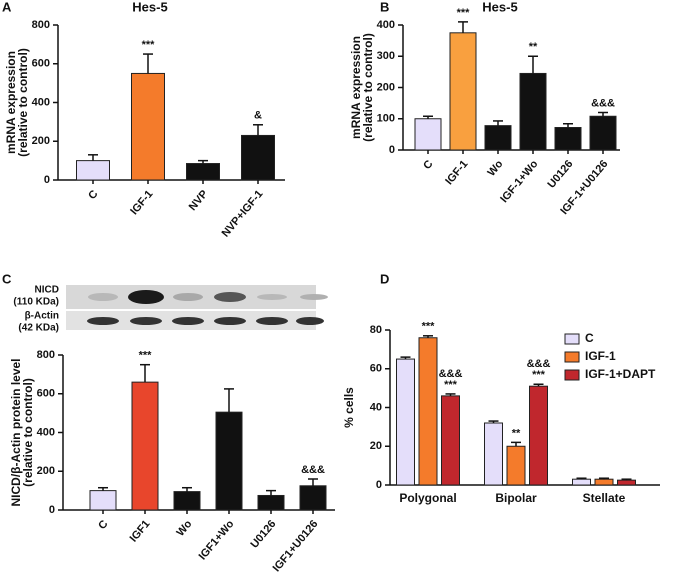  I want to click on y-axis-label: % cells, so click(349, 407).